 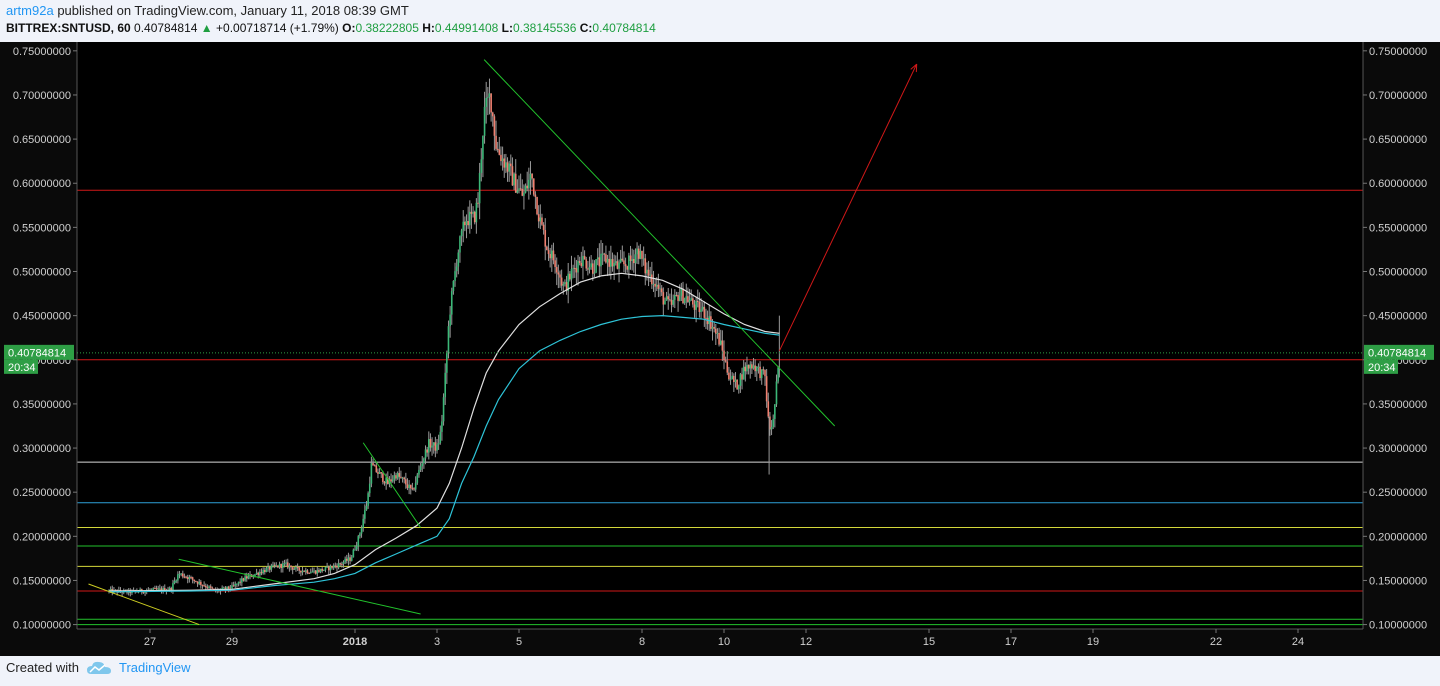 I want to click on forecast-arrow-line, so click(x=848, y=207).